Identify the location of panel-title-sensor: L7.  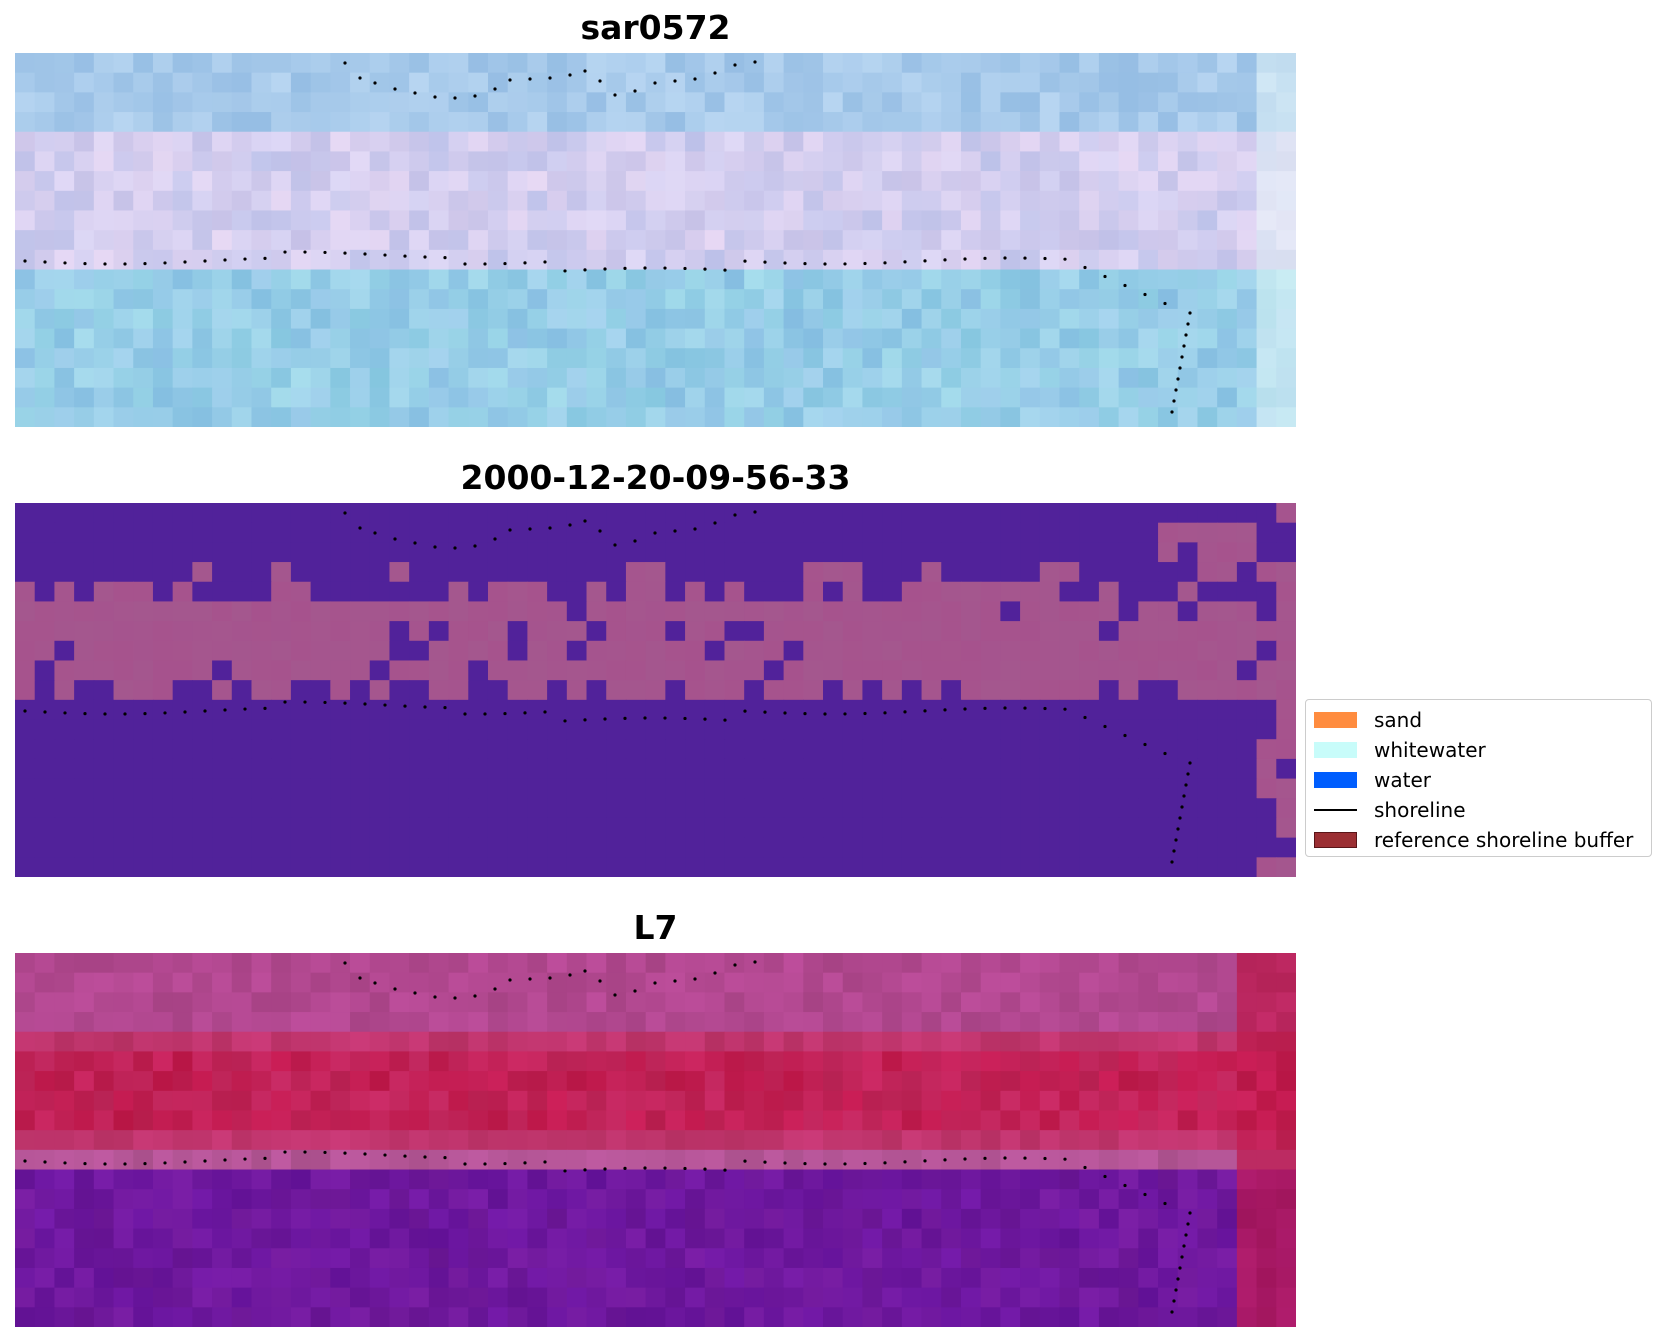
(655, 927).